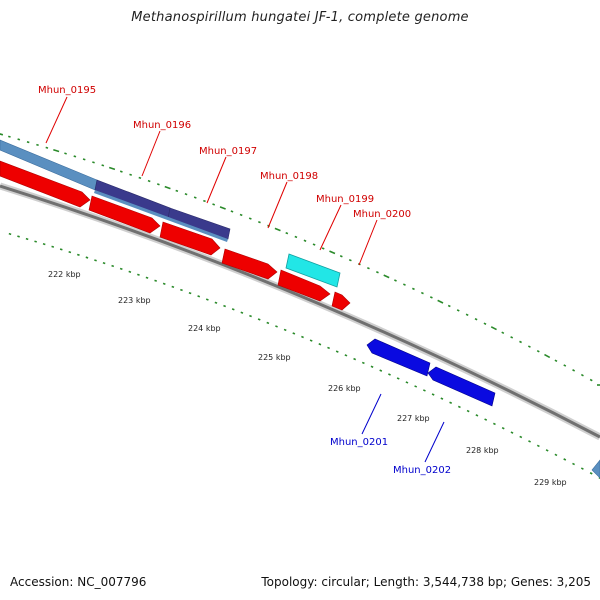 The height and width of the screenshot is (600, 600). I want to click on gene-label-mhun-0202: Mhun_0202, so click(422, 470).